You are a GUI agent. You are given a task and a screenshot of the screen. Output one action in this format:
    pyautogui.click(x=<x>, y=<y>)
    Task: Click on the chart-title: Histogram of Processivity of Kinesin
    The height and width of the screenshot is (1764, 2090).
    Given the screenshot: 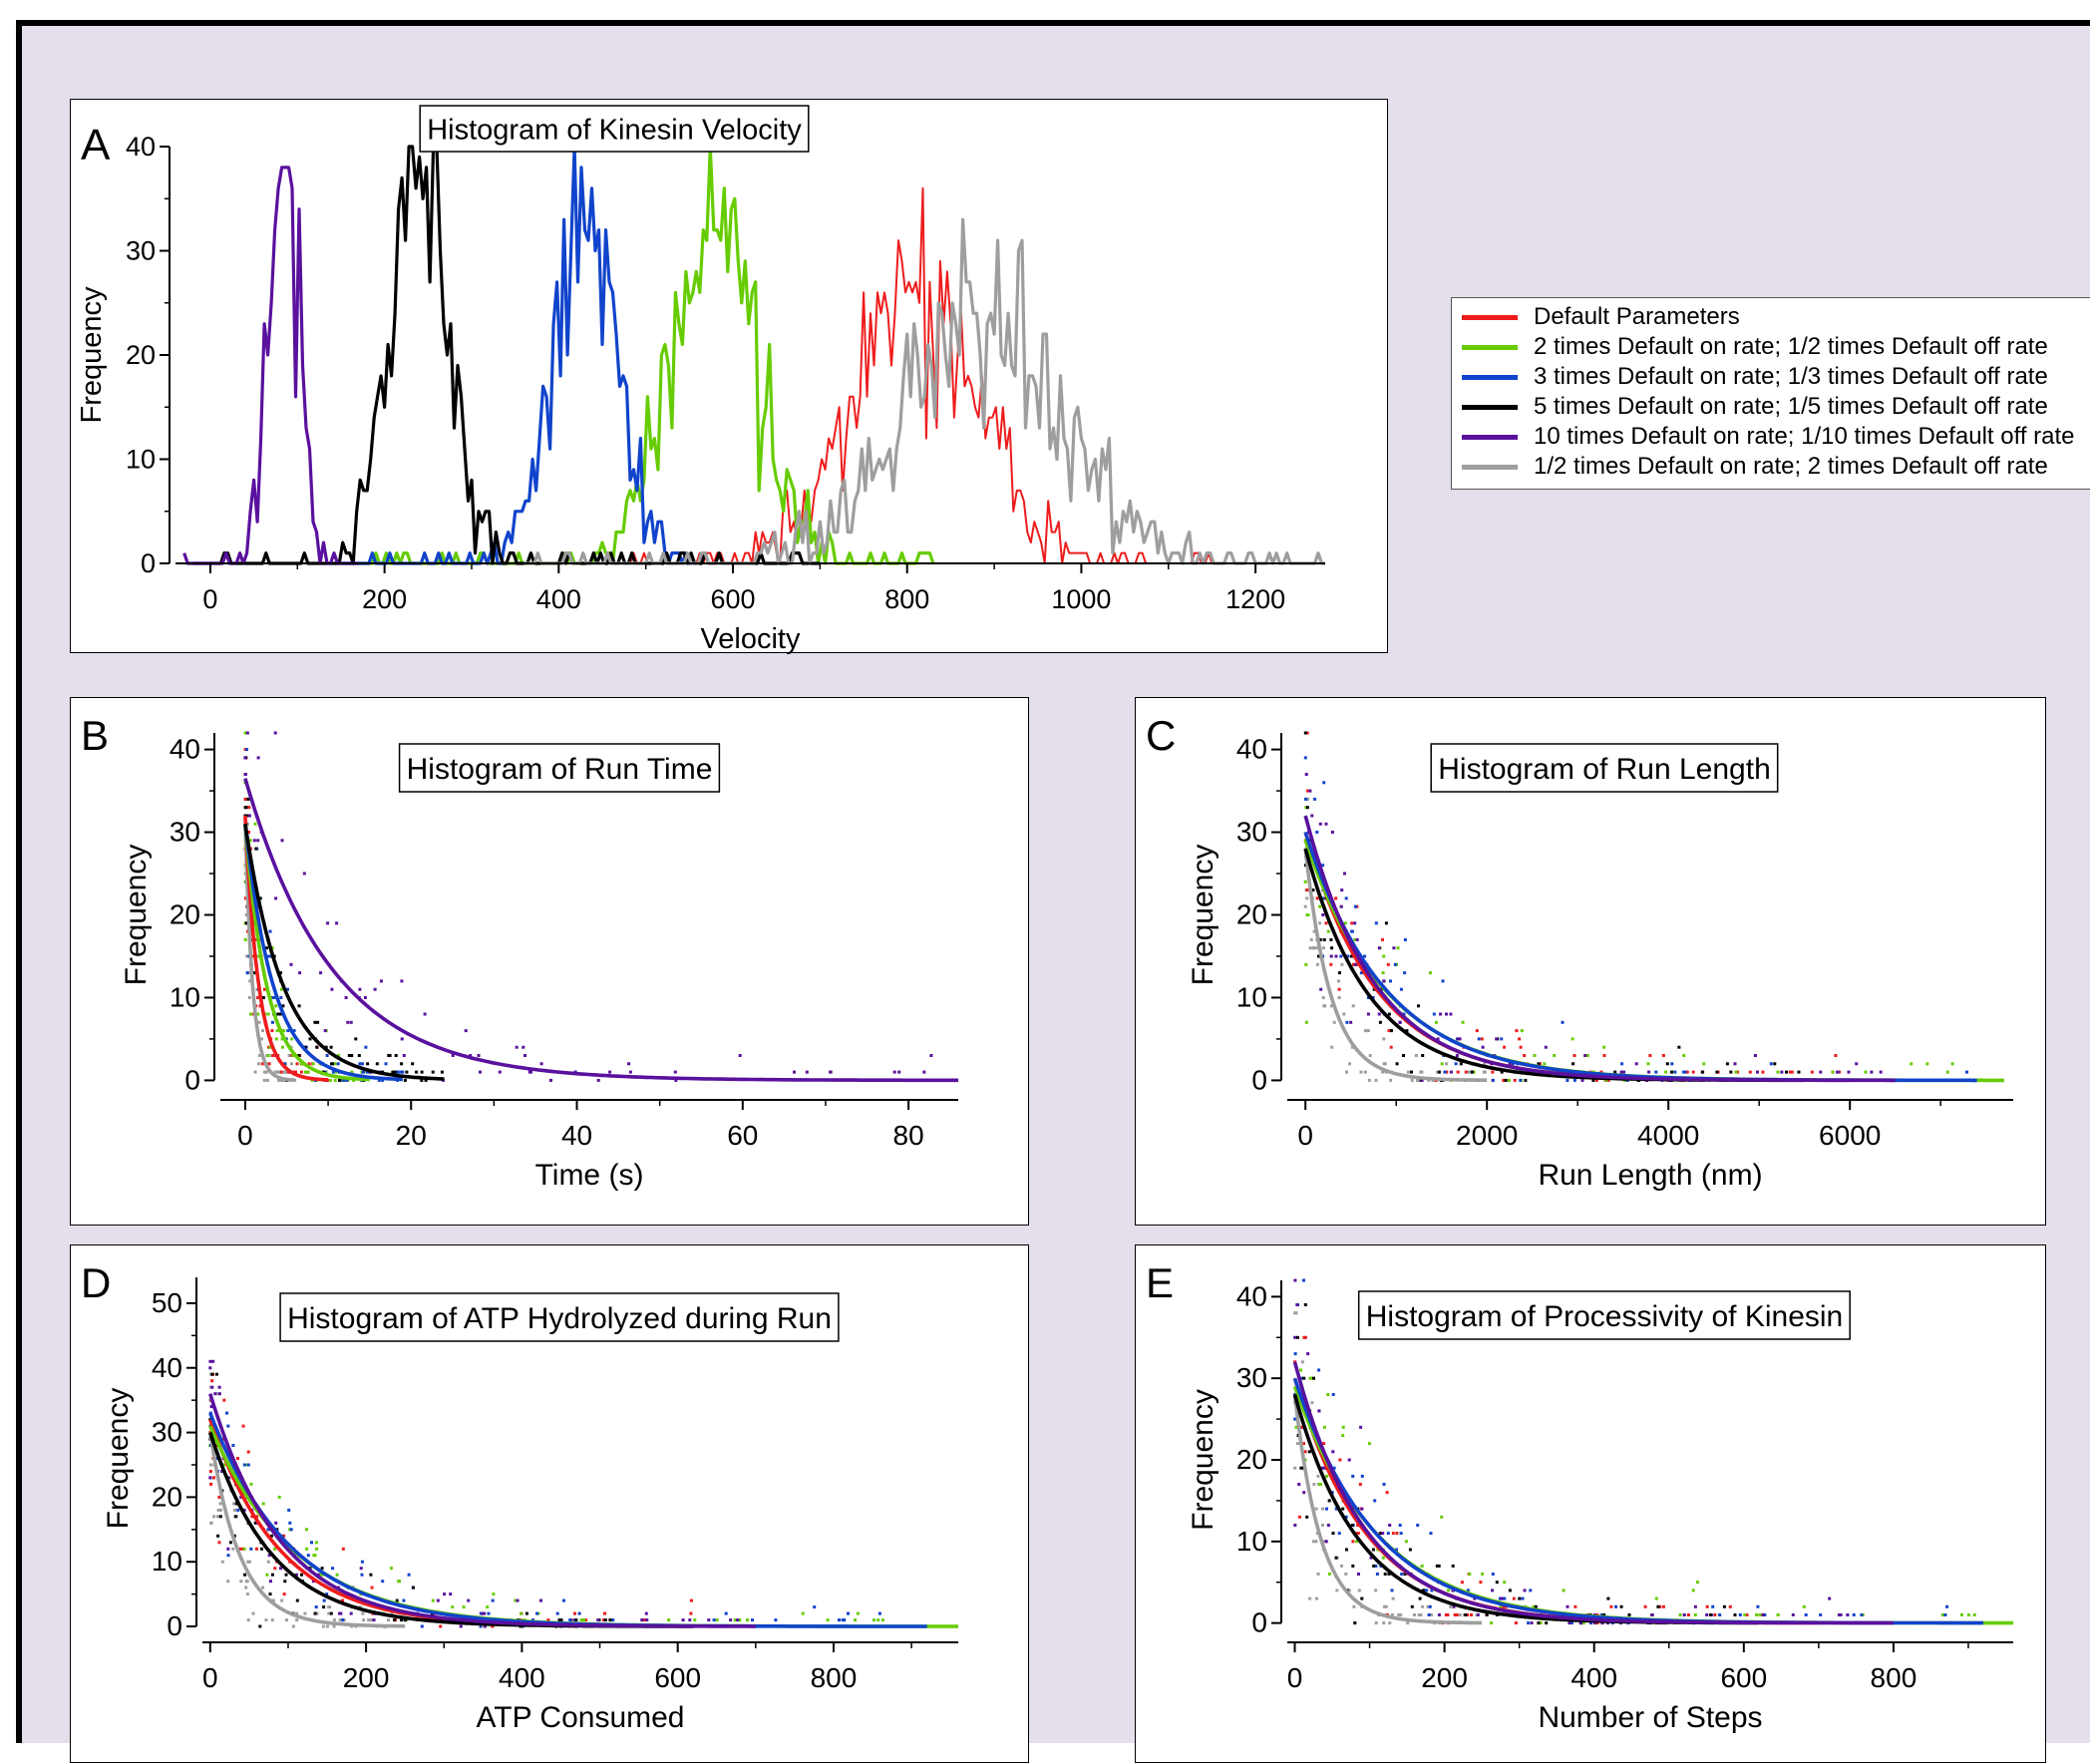 What is the action you would take?
    pyautogui.click(x=1604, y=1315)
    